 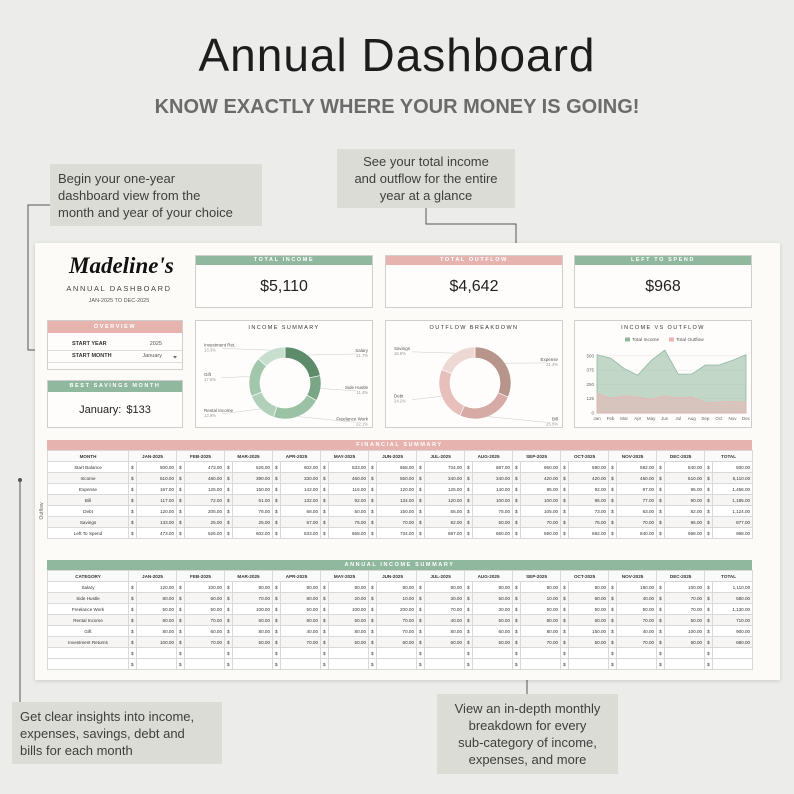 What do you see at coordinates (301, 467) in the screenshot?
I see `cell-value: 602.00` at bounding box center [301, 467].